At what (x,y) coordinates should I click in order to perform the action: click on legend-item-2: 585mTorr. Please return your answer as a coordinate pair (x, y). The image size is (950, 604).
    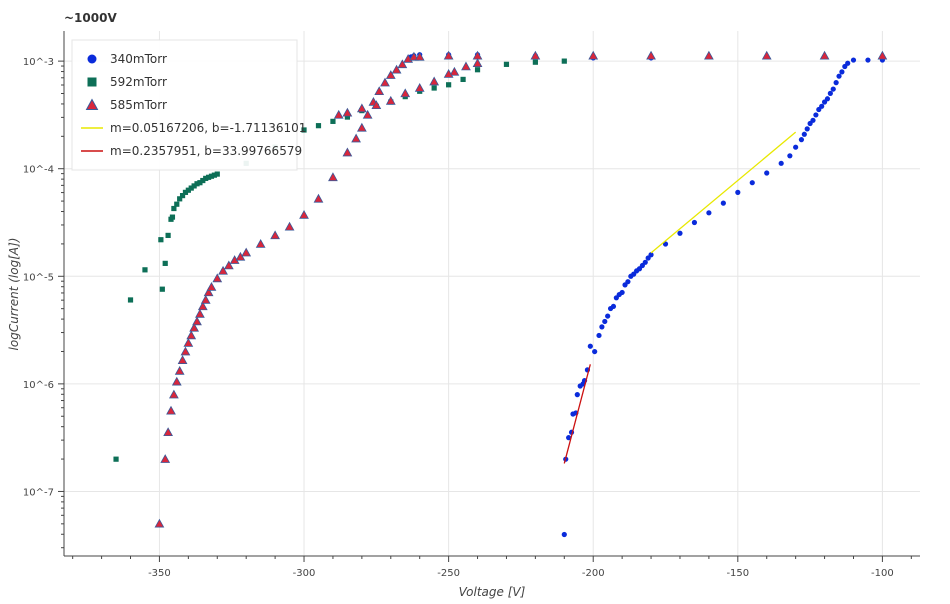
    Looking at the image, I should click on (126, 105).